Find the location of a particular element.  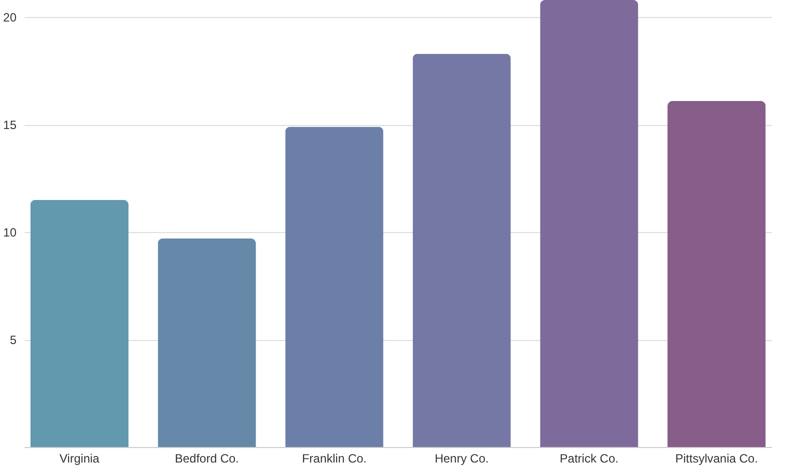

y-tick-label: 5 is located at coordinates (13, 340).